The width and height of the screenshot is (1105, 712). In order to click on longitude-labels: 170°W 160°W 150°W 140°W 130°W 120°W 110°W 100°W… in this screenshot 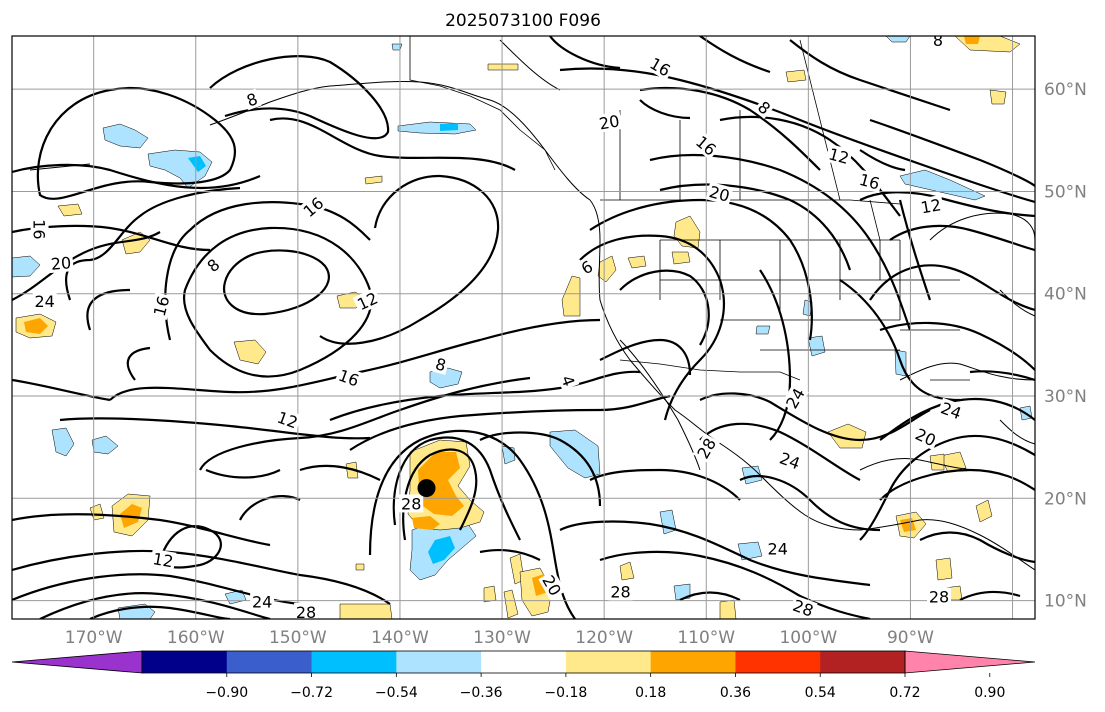, I will do `click(499, 638)`.